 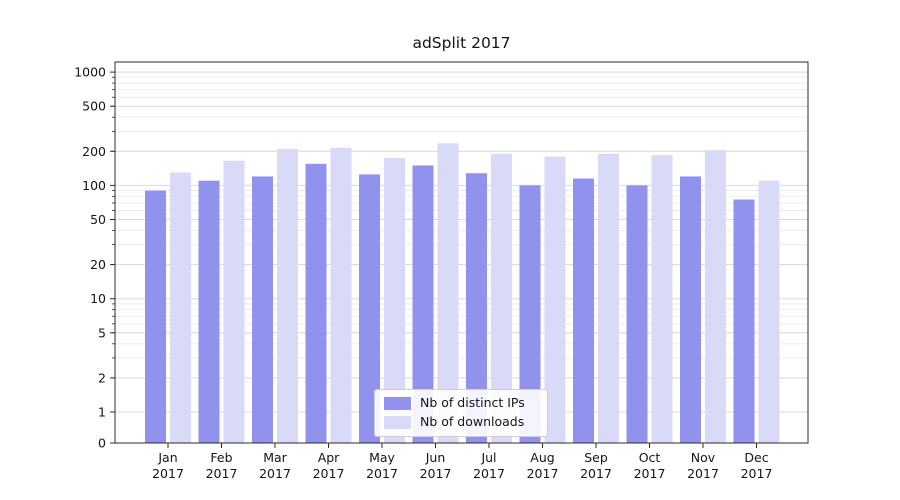 What do you see at coordinates (102, 443) in the screenshot?
I see `y-tick-label: 0` at bounding box center [102, 443].